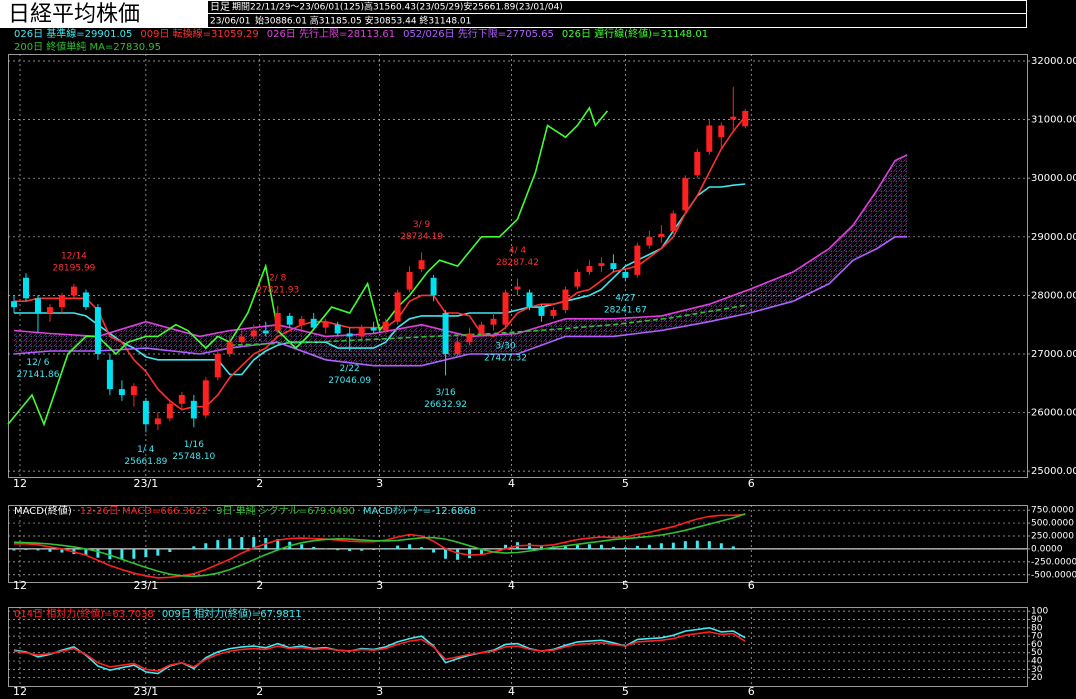  Describe the element at coordinates (194, 445) in the screenshot. I see `annotation-date: 1/16` at that location.